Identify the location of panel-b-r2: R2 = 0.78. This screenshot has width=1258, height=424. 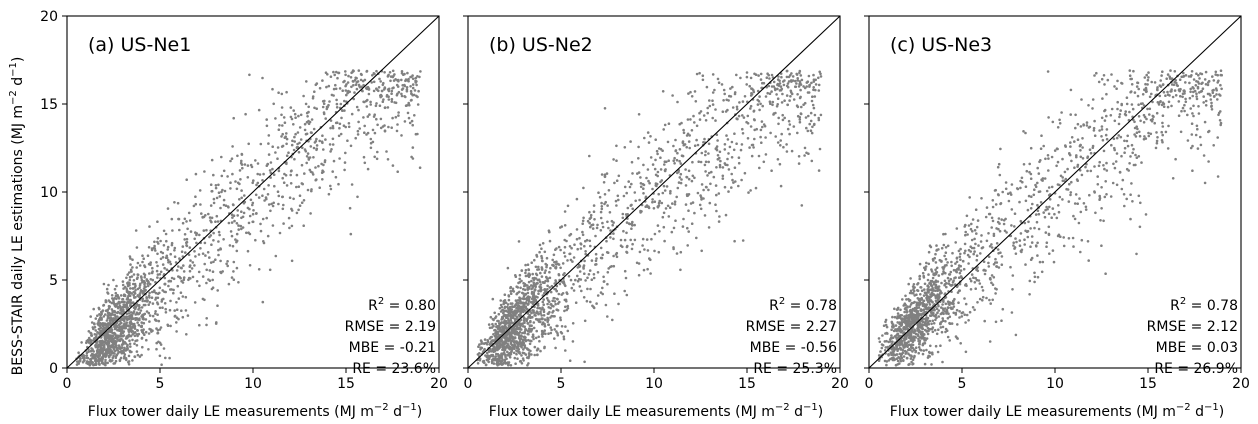
(803, 305).